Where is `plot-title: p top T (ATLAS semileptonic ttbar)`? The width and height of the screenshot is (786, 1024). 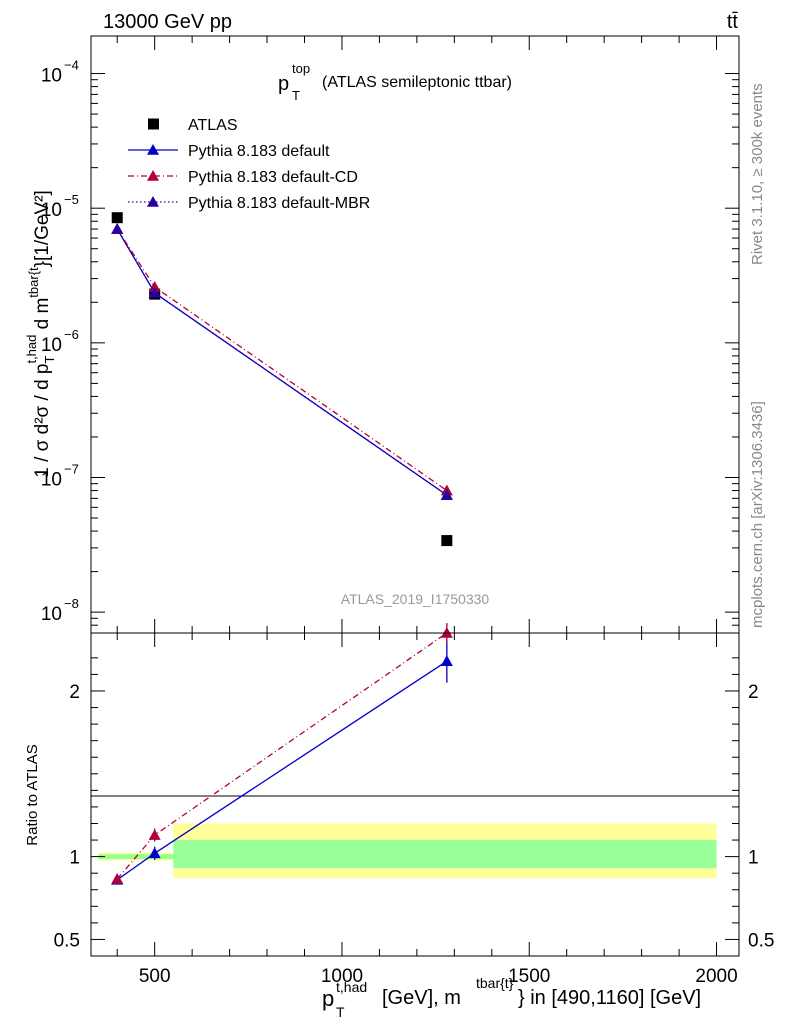
plot-title: p top T (ATLAS semileptonic ttbar) is located at coordinates (395, 82).